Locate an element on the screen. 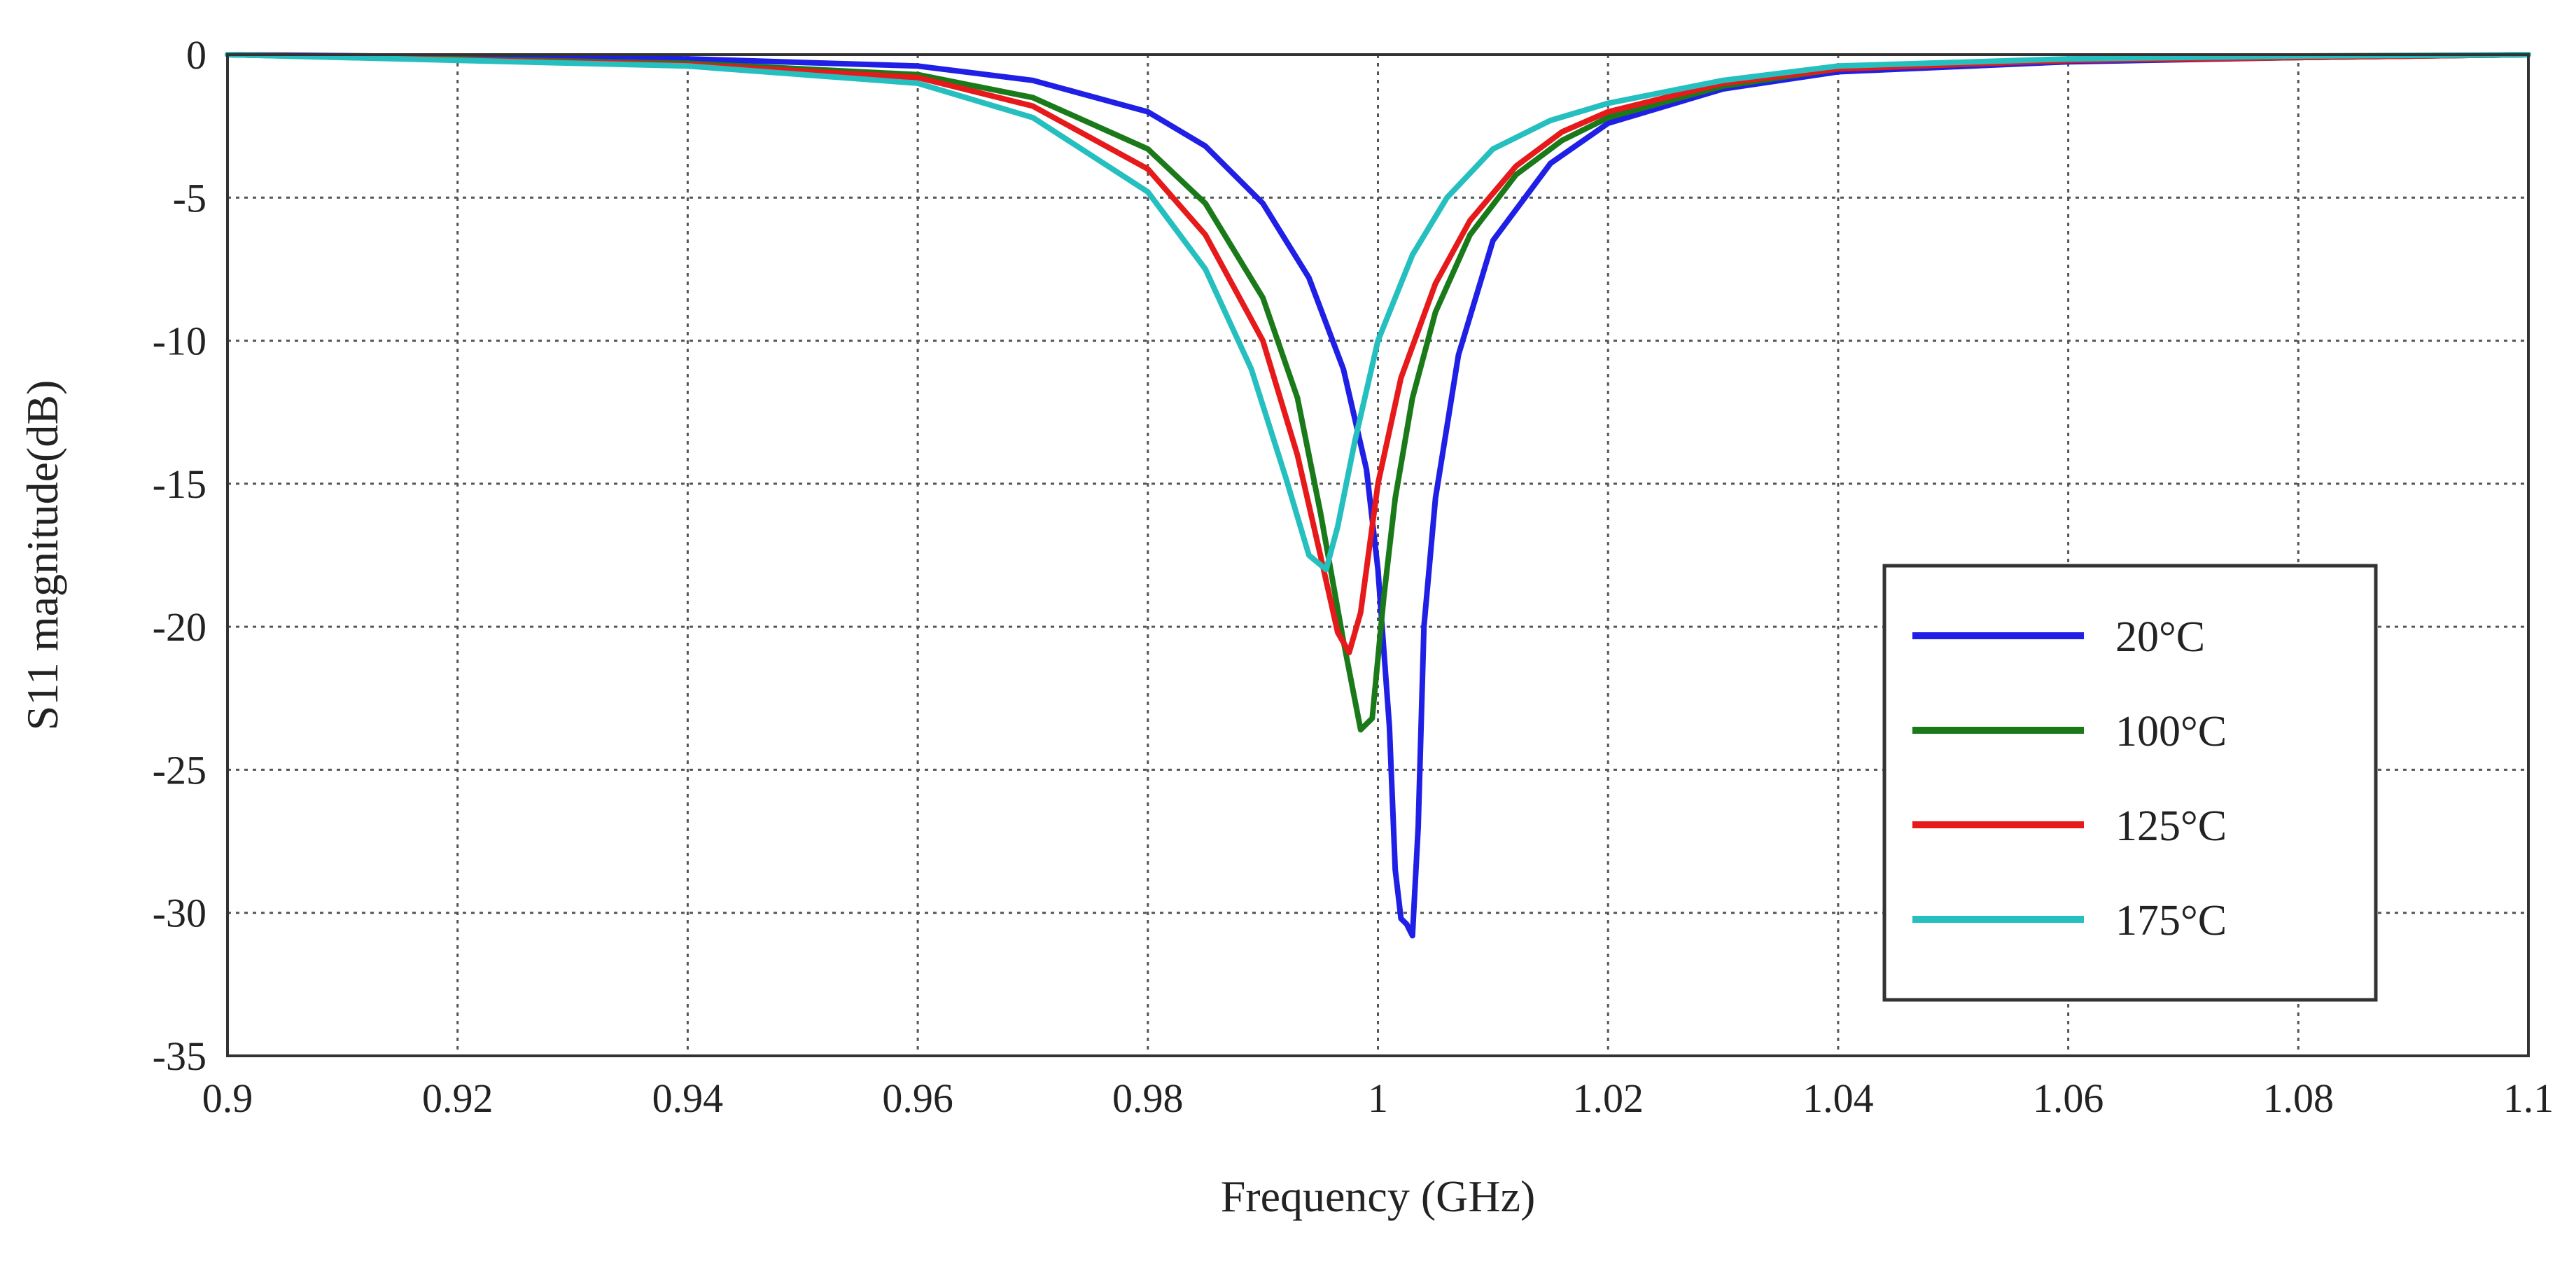 This screenshot has height=1268, width=2576. legend-box is located at coordinates (2130, 783).